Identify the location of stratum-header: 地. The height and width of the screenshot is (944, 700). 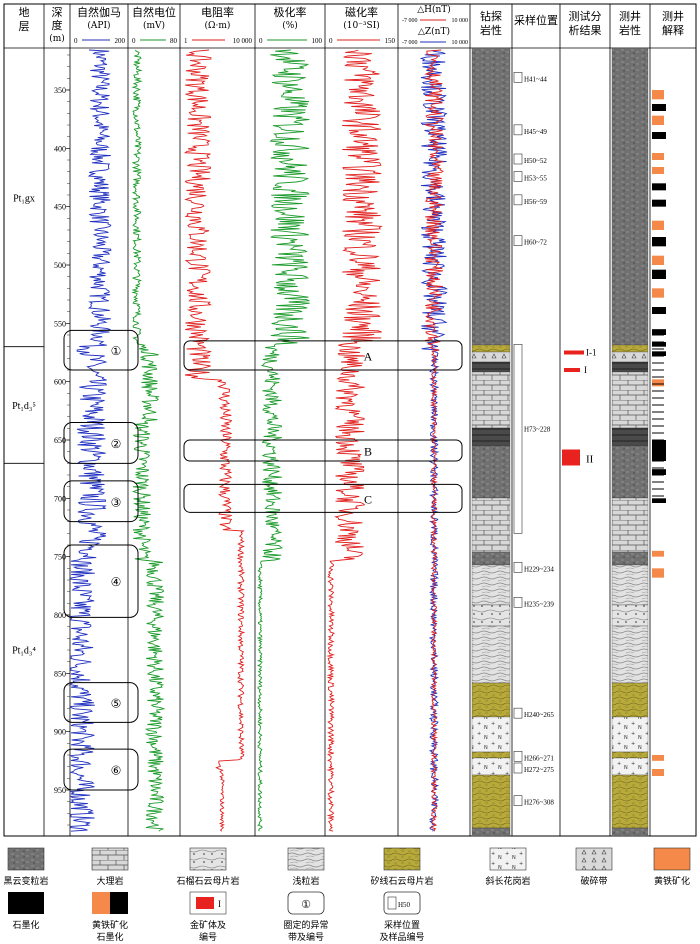
(24, 12).